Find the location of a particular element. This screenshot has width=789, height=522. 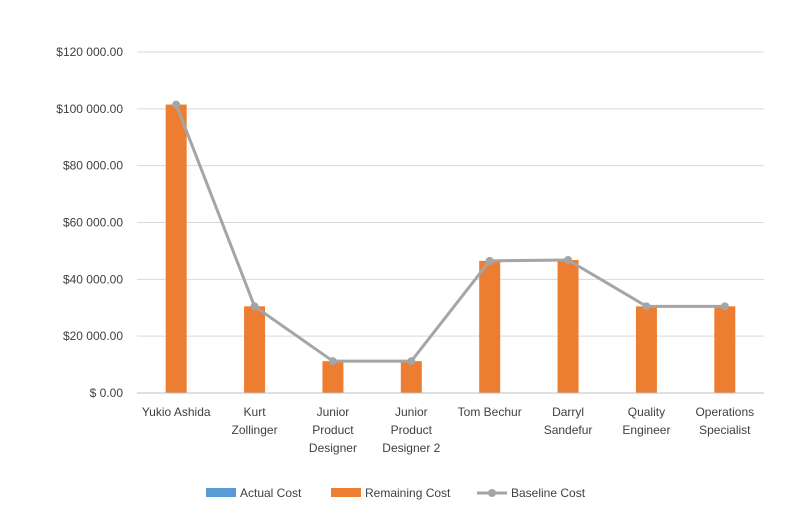

x-tick-label-line: Quality is located at coordinates (646, 412).